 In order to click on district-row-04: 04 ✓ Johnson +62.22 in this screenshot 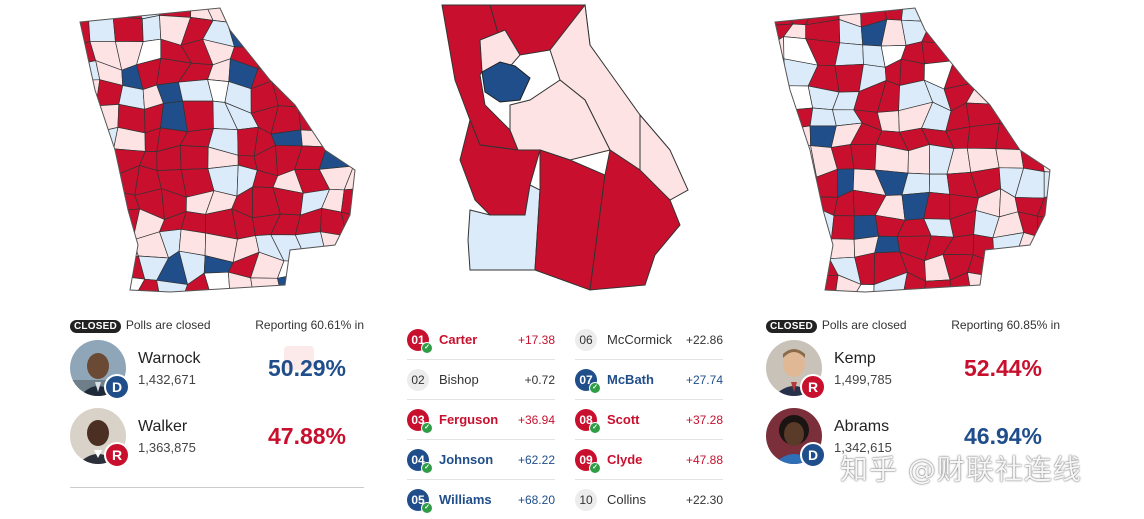, I will do `click(481, 460)`.